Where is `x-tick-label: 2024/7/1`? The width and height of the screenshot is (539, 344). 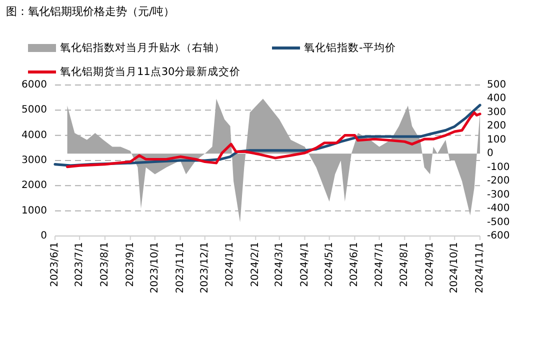 x-tick-label: 2024/7/1 is located at coordinates (379, 264).